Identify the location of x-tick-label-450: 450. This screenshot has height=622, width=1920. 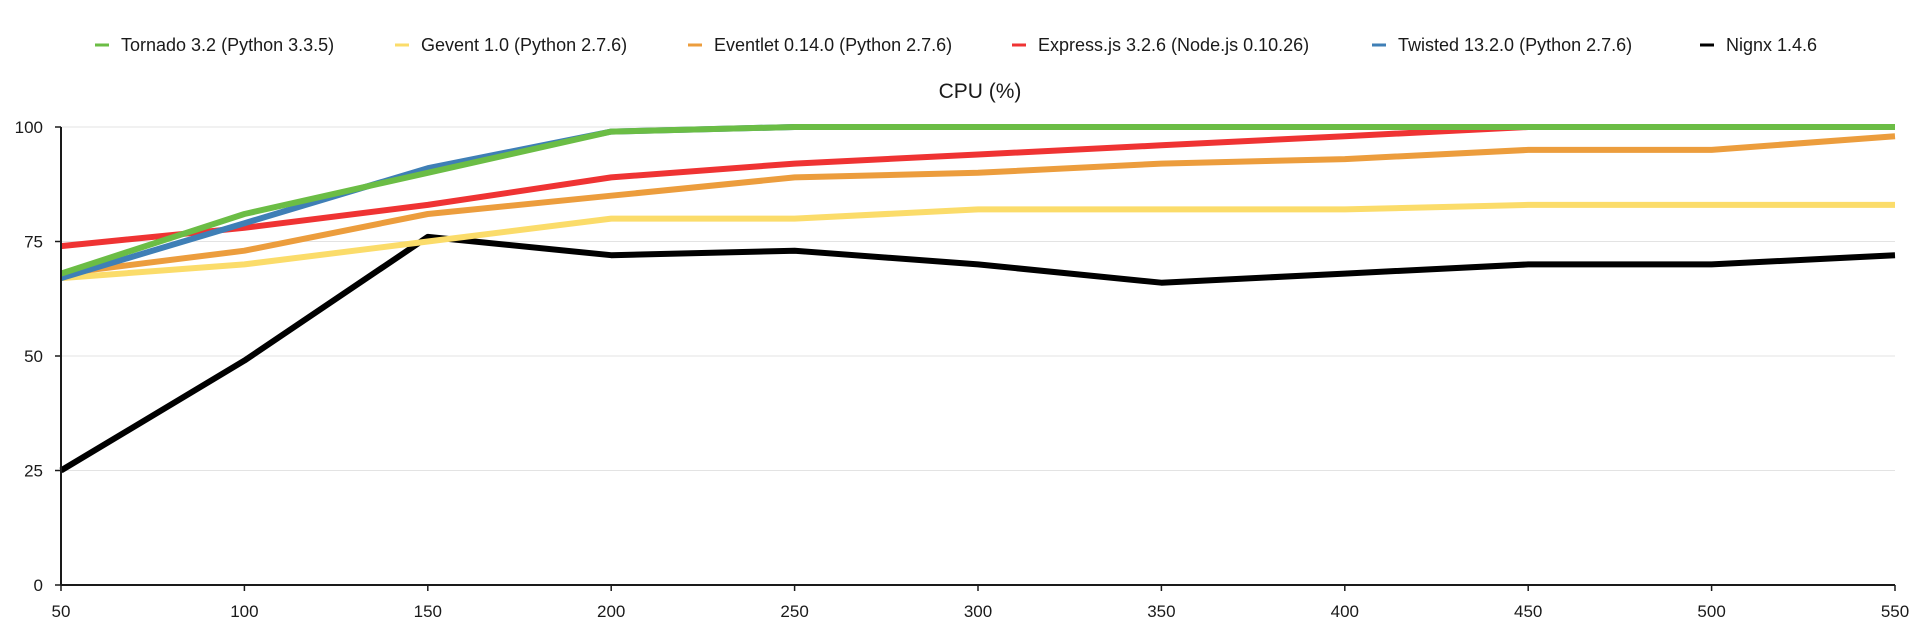
(1528, 611).